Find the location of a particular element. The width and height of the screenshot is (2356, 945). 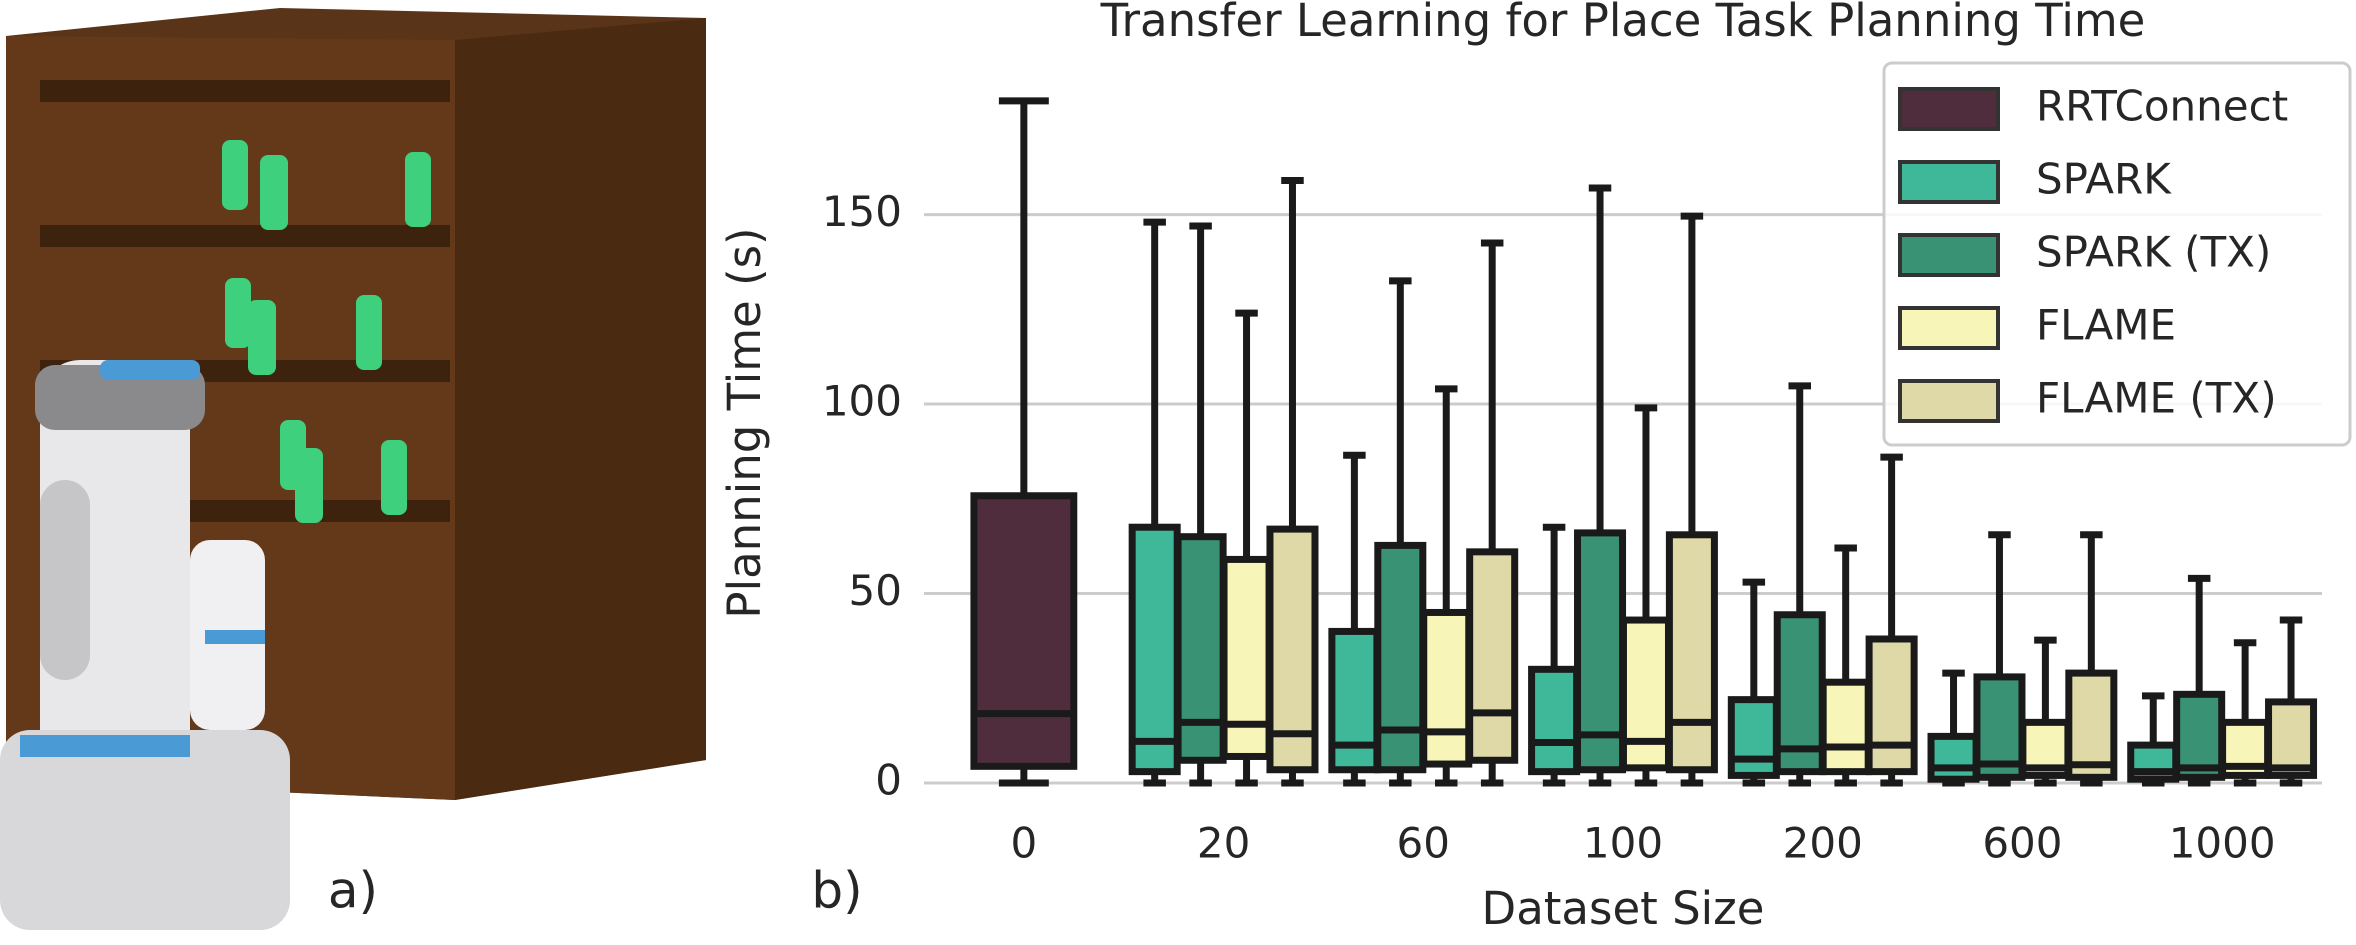

legend: RRTConnect SPARK SPARK (TX) FLAME FLAME (TX) is located at coordinates (2117, 254).